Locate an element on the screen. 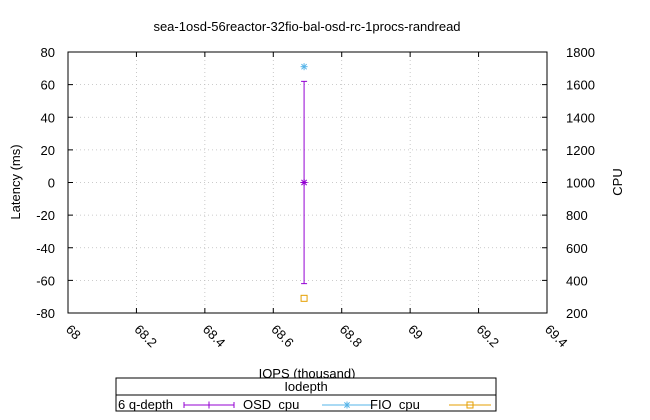 The width and height of the screenshot is (650, 420). x-tick-label: 68.8 is located at coordinates (351, 336).